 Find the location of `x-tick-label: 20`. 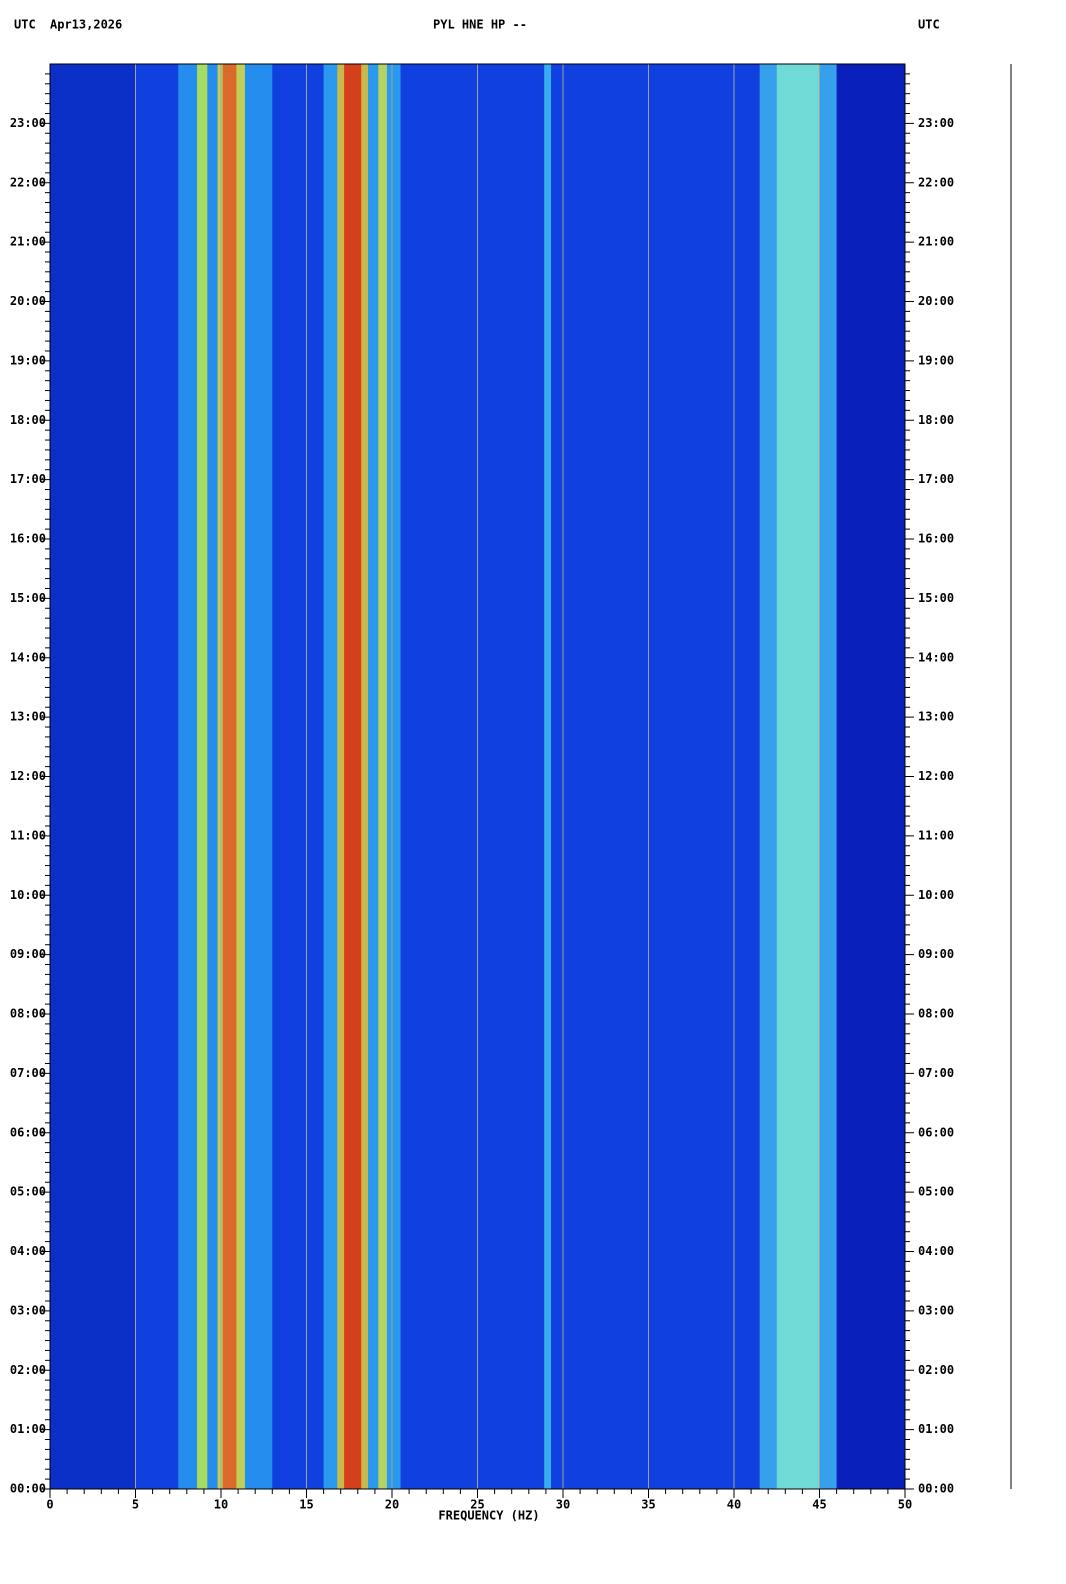

x-tick-label: 20 is located at coordinates (392, 1505).